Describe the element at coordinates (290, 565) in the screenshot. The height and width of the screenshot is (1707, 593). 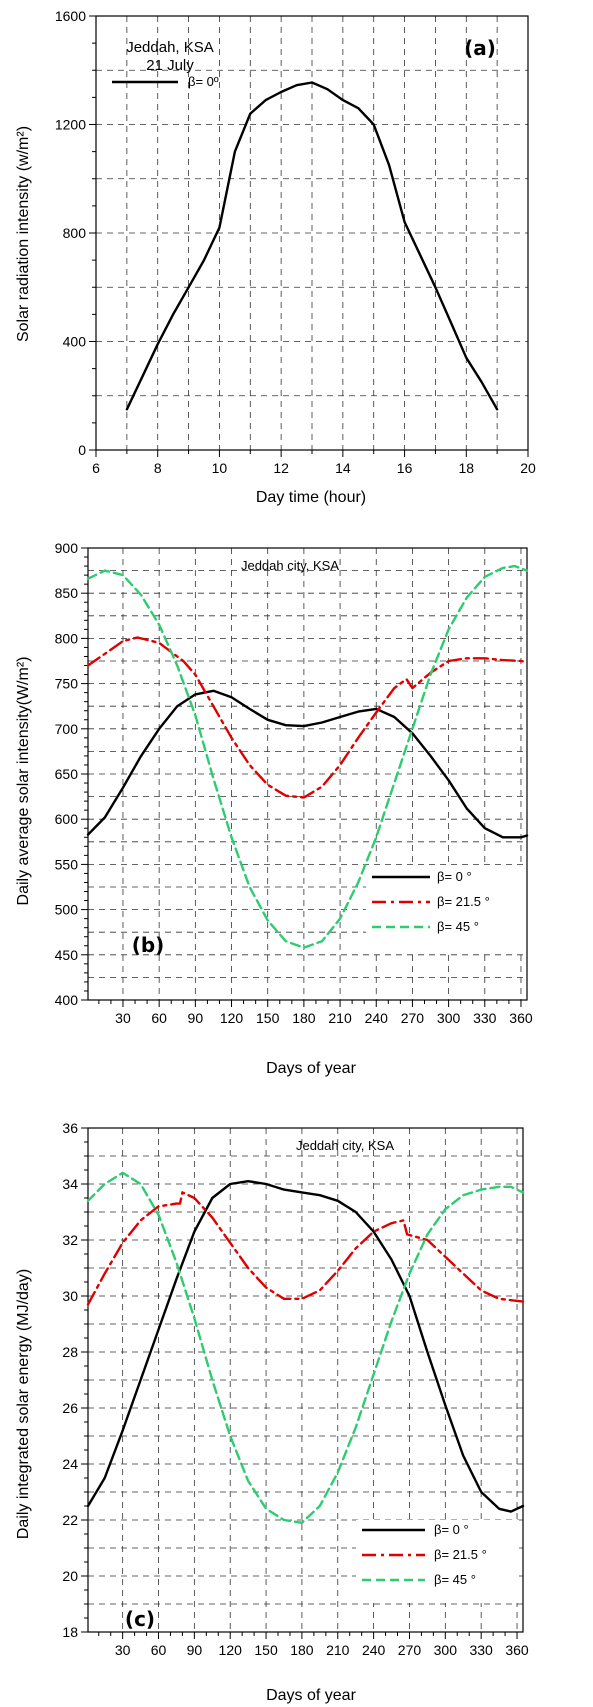
I see `chart-b-note: Jeddah city, KSA` at that location.